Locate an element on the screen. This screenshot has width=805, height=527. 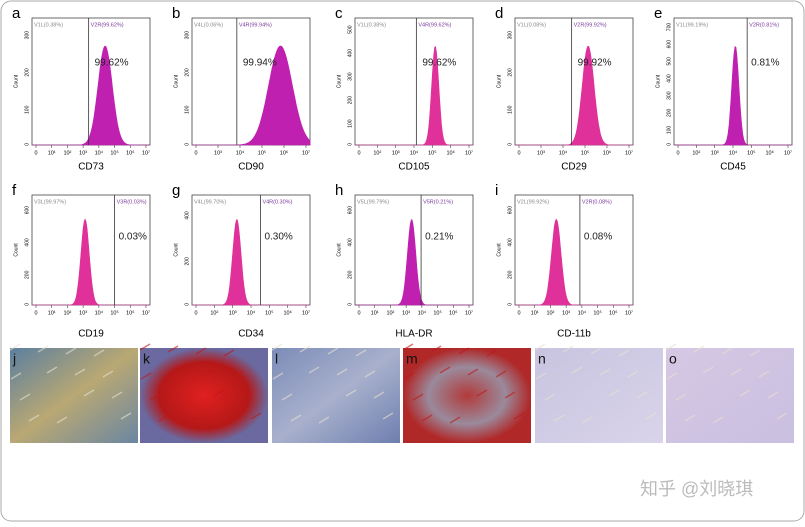
watermark: 知乎 @刘晓琪 is located at coordinates (696, 489).